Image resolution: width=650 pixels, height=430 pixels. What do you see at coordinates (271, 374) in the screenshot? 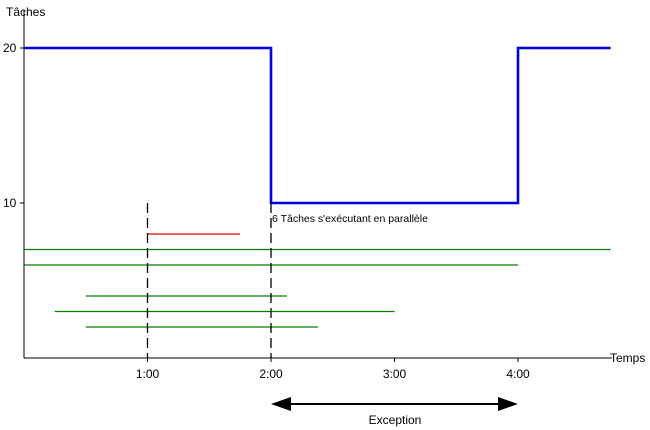
I see `x-tick-label: 2:00` at bounding box center [271, 374].